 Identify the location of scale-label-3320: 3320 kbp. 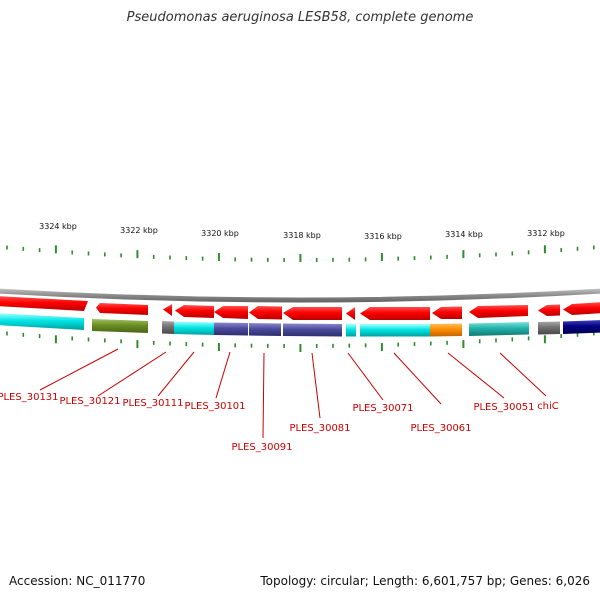
(220, 233).